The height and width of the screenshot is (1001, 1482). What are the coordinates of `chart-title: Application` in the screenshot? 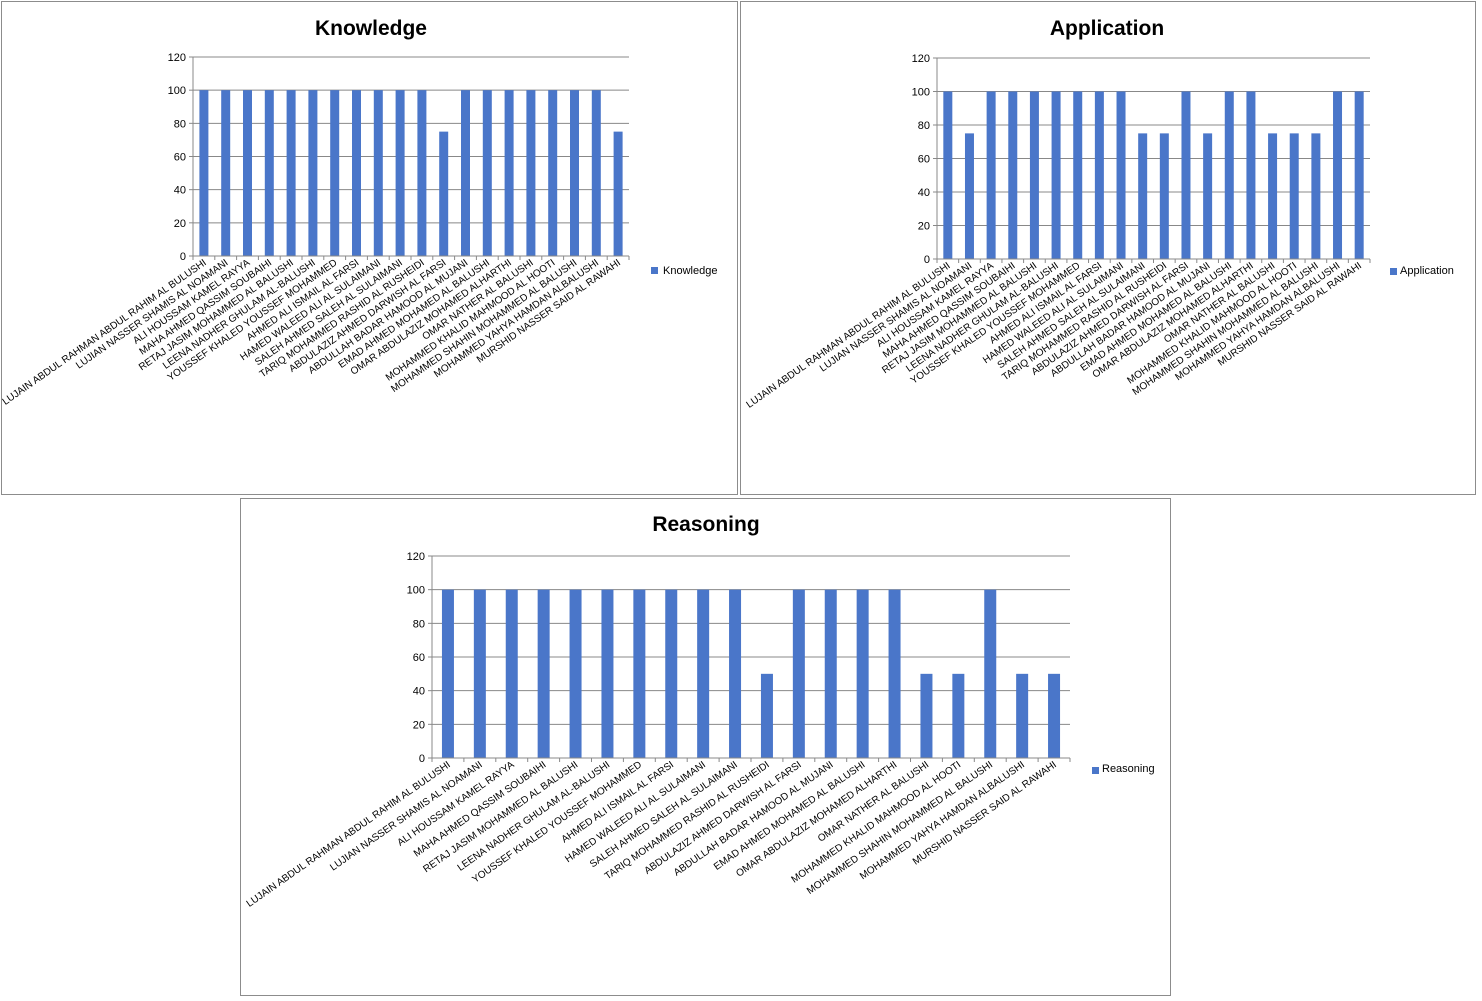 It's located at (1107, 28).